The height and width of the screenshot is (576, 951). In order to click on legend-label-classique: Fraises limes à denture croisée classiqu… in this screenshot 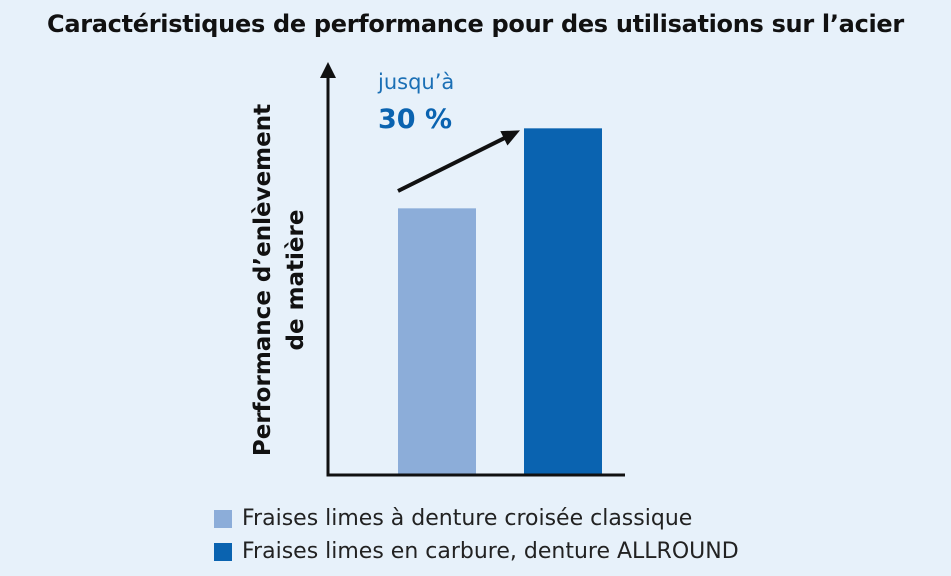, I will do `click(467, 518)`.